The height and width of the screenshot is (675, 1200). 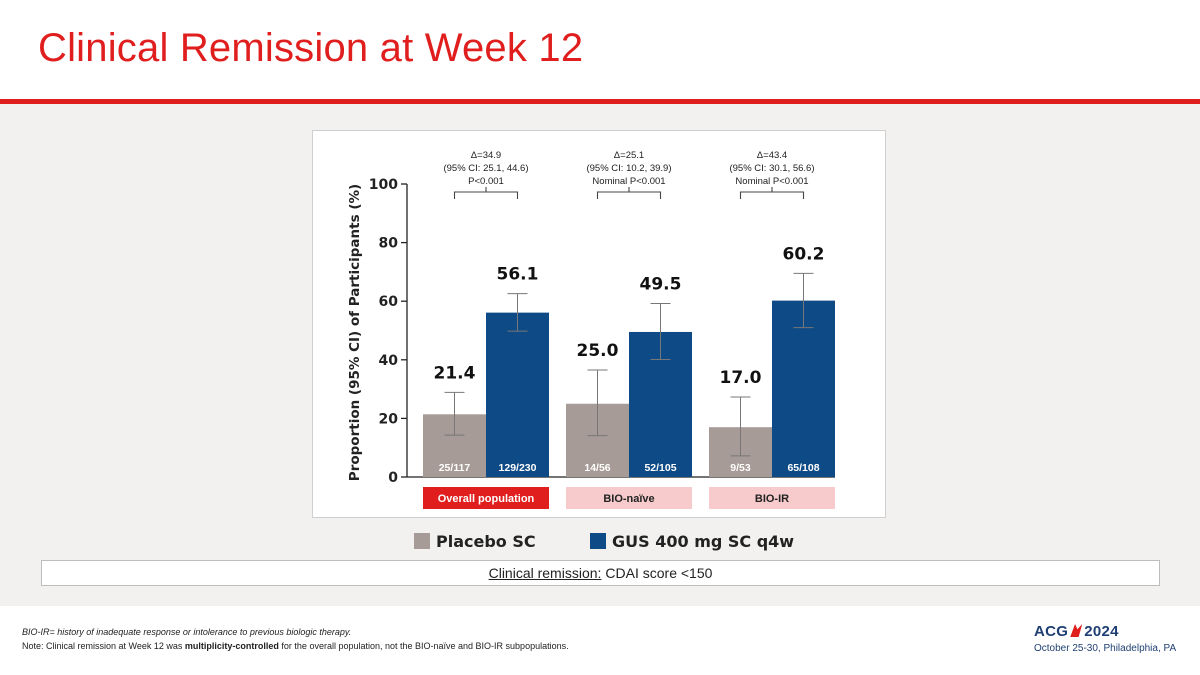 I want to click on acg-flame-icon, so click(x=1076, y=630).